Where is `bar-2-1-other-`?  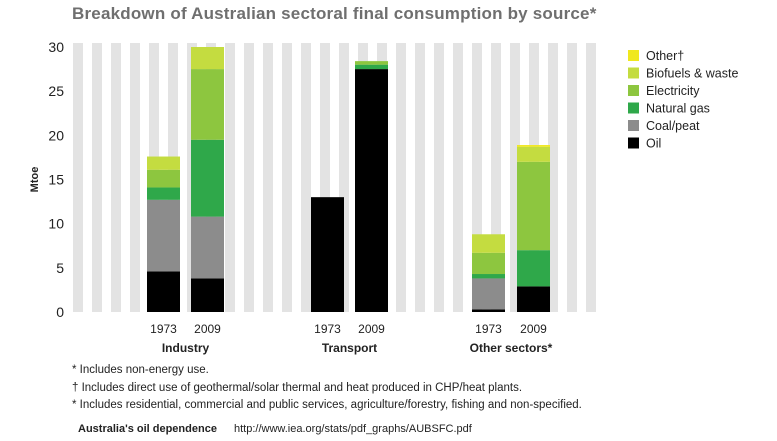 bar-2-1-other- is located at coordinates (533, 146).